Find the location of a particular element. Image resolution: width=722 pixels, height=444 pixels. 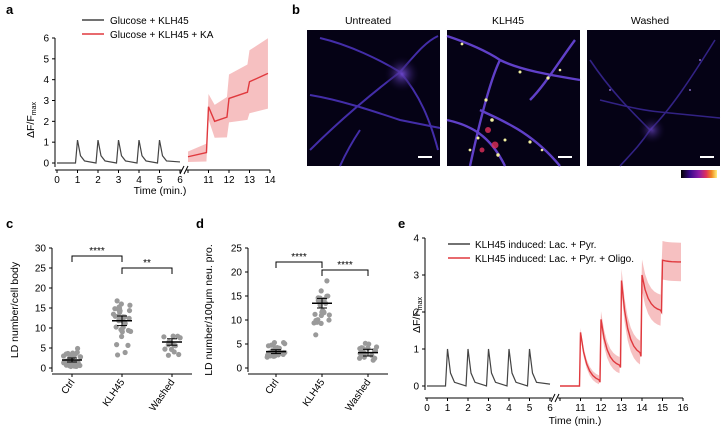

x-category-label: Ctrl is located at coordinates (273, 386).